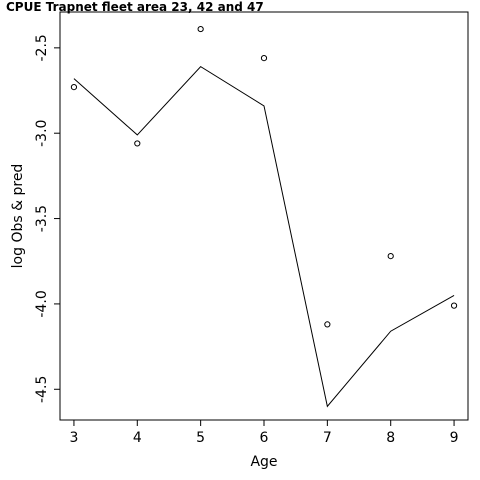  I want to click on y-axis: -2.5 -3.0 -3.5 -4.0 -4.5, so click(47, 218).